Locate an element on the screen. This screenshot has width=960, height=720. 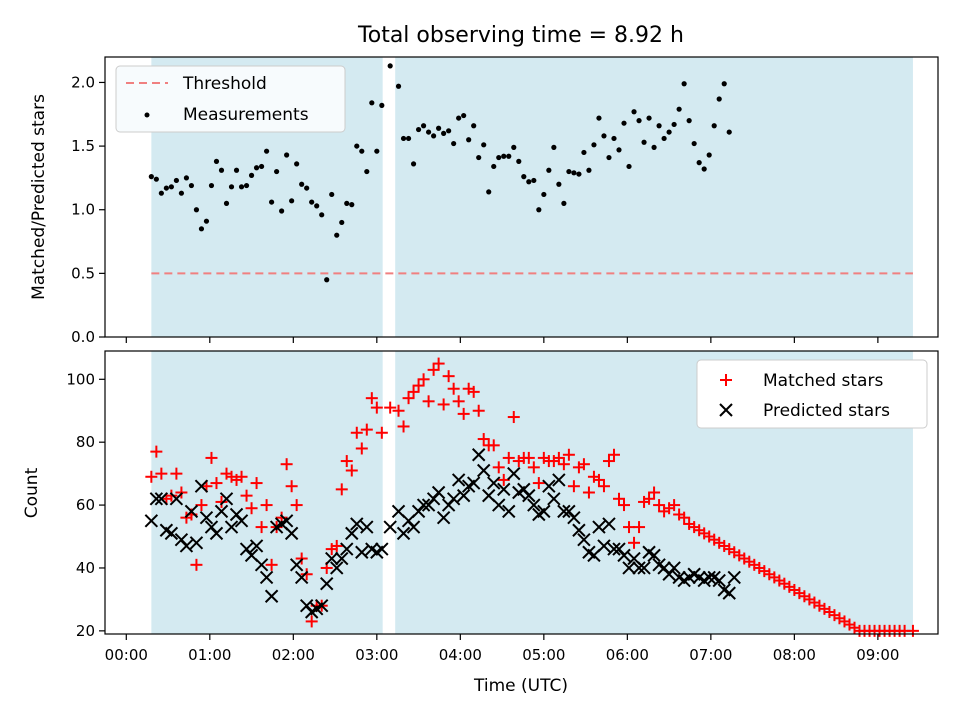
legend-predicted-label: Predicted stars is located at coordinates (826, 411).